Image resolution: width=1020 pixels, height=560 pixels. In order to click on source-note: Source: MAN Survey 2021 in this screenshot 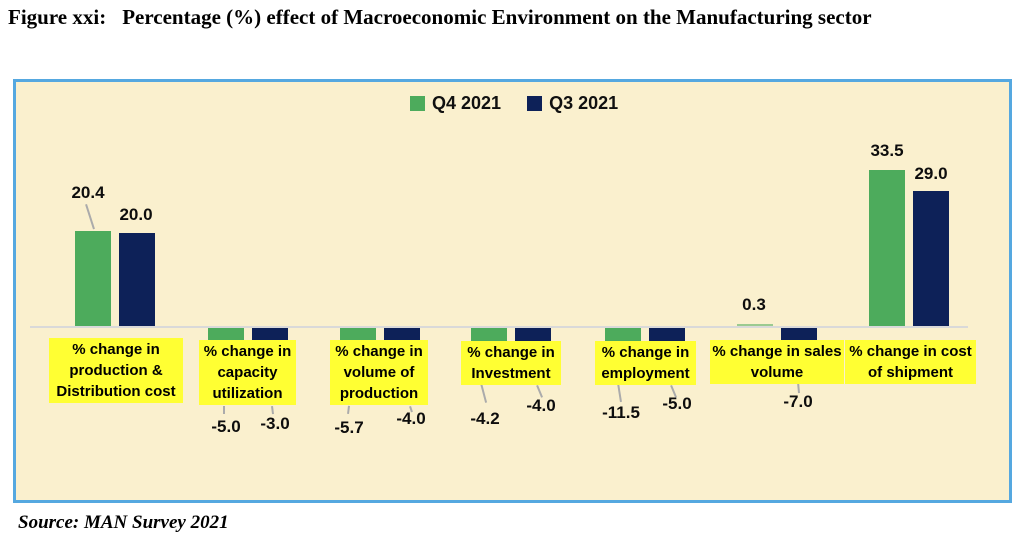, I will do `click(123, 522)`.